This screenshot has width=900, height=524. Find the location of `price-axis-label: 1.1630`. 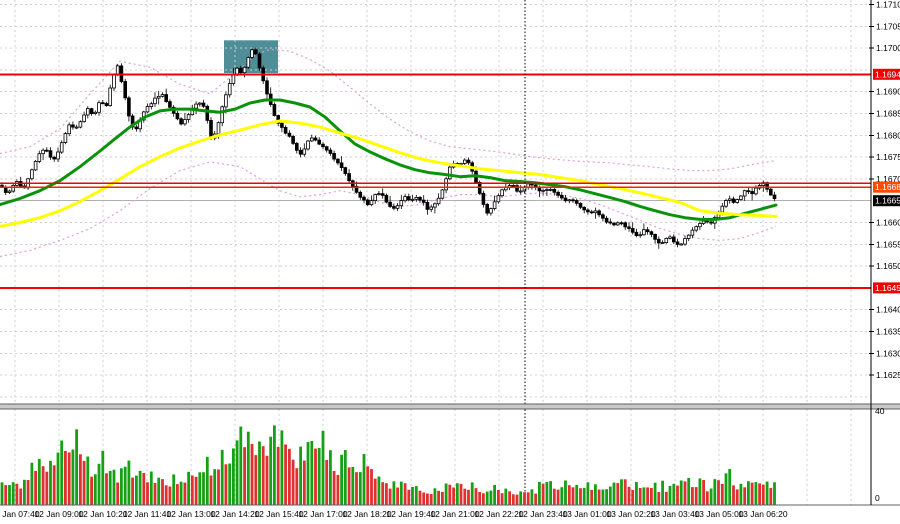

price-axis-label: 1.1630 is located at coordinates (888, 353).